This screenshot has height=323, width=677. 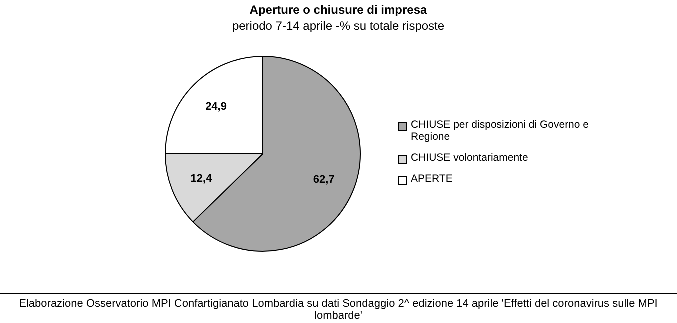 What do you see at coordinates (338, 310) in the screenshot?
I see `text: Elaborazione Osservatorio MPI Confartigianato Lombardia su dati Sondaggio 2^ edizione 14 aprile 'Effetti del coronavirus sulle MPI lombarde'` at bounding box center [338, 310].